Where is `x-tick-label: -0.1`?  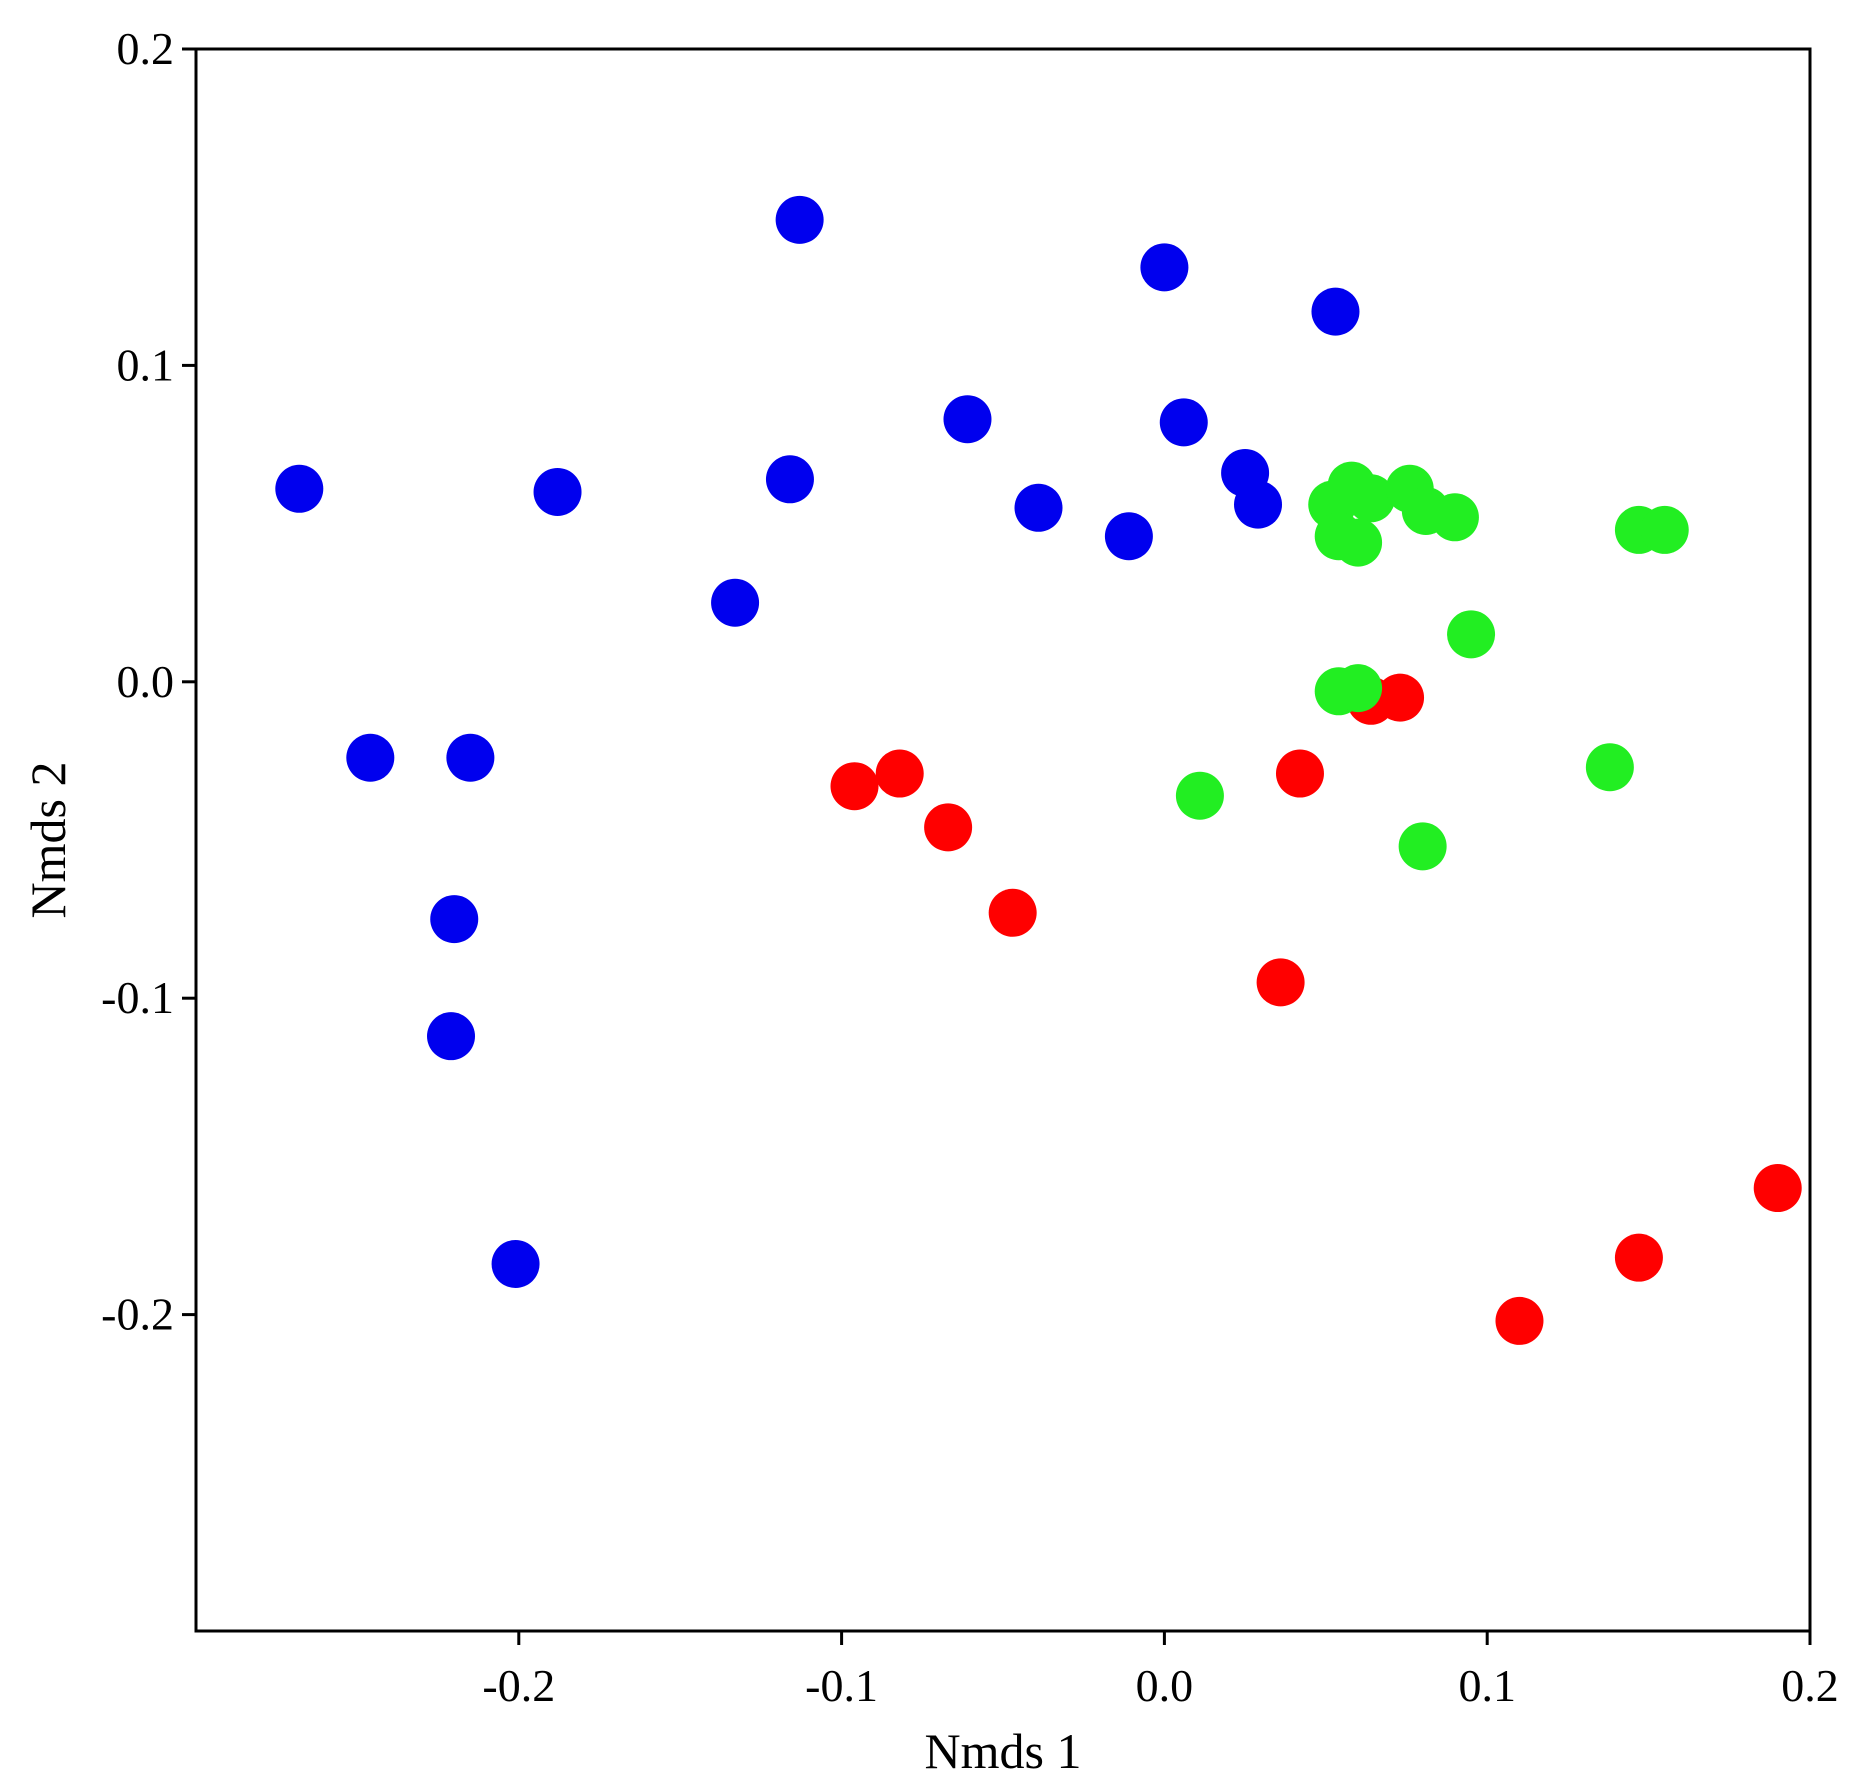
x-tick-label: -0.1 is located at coordinates (841, 1685).